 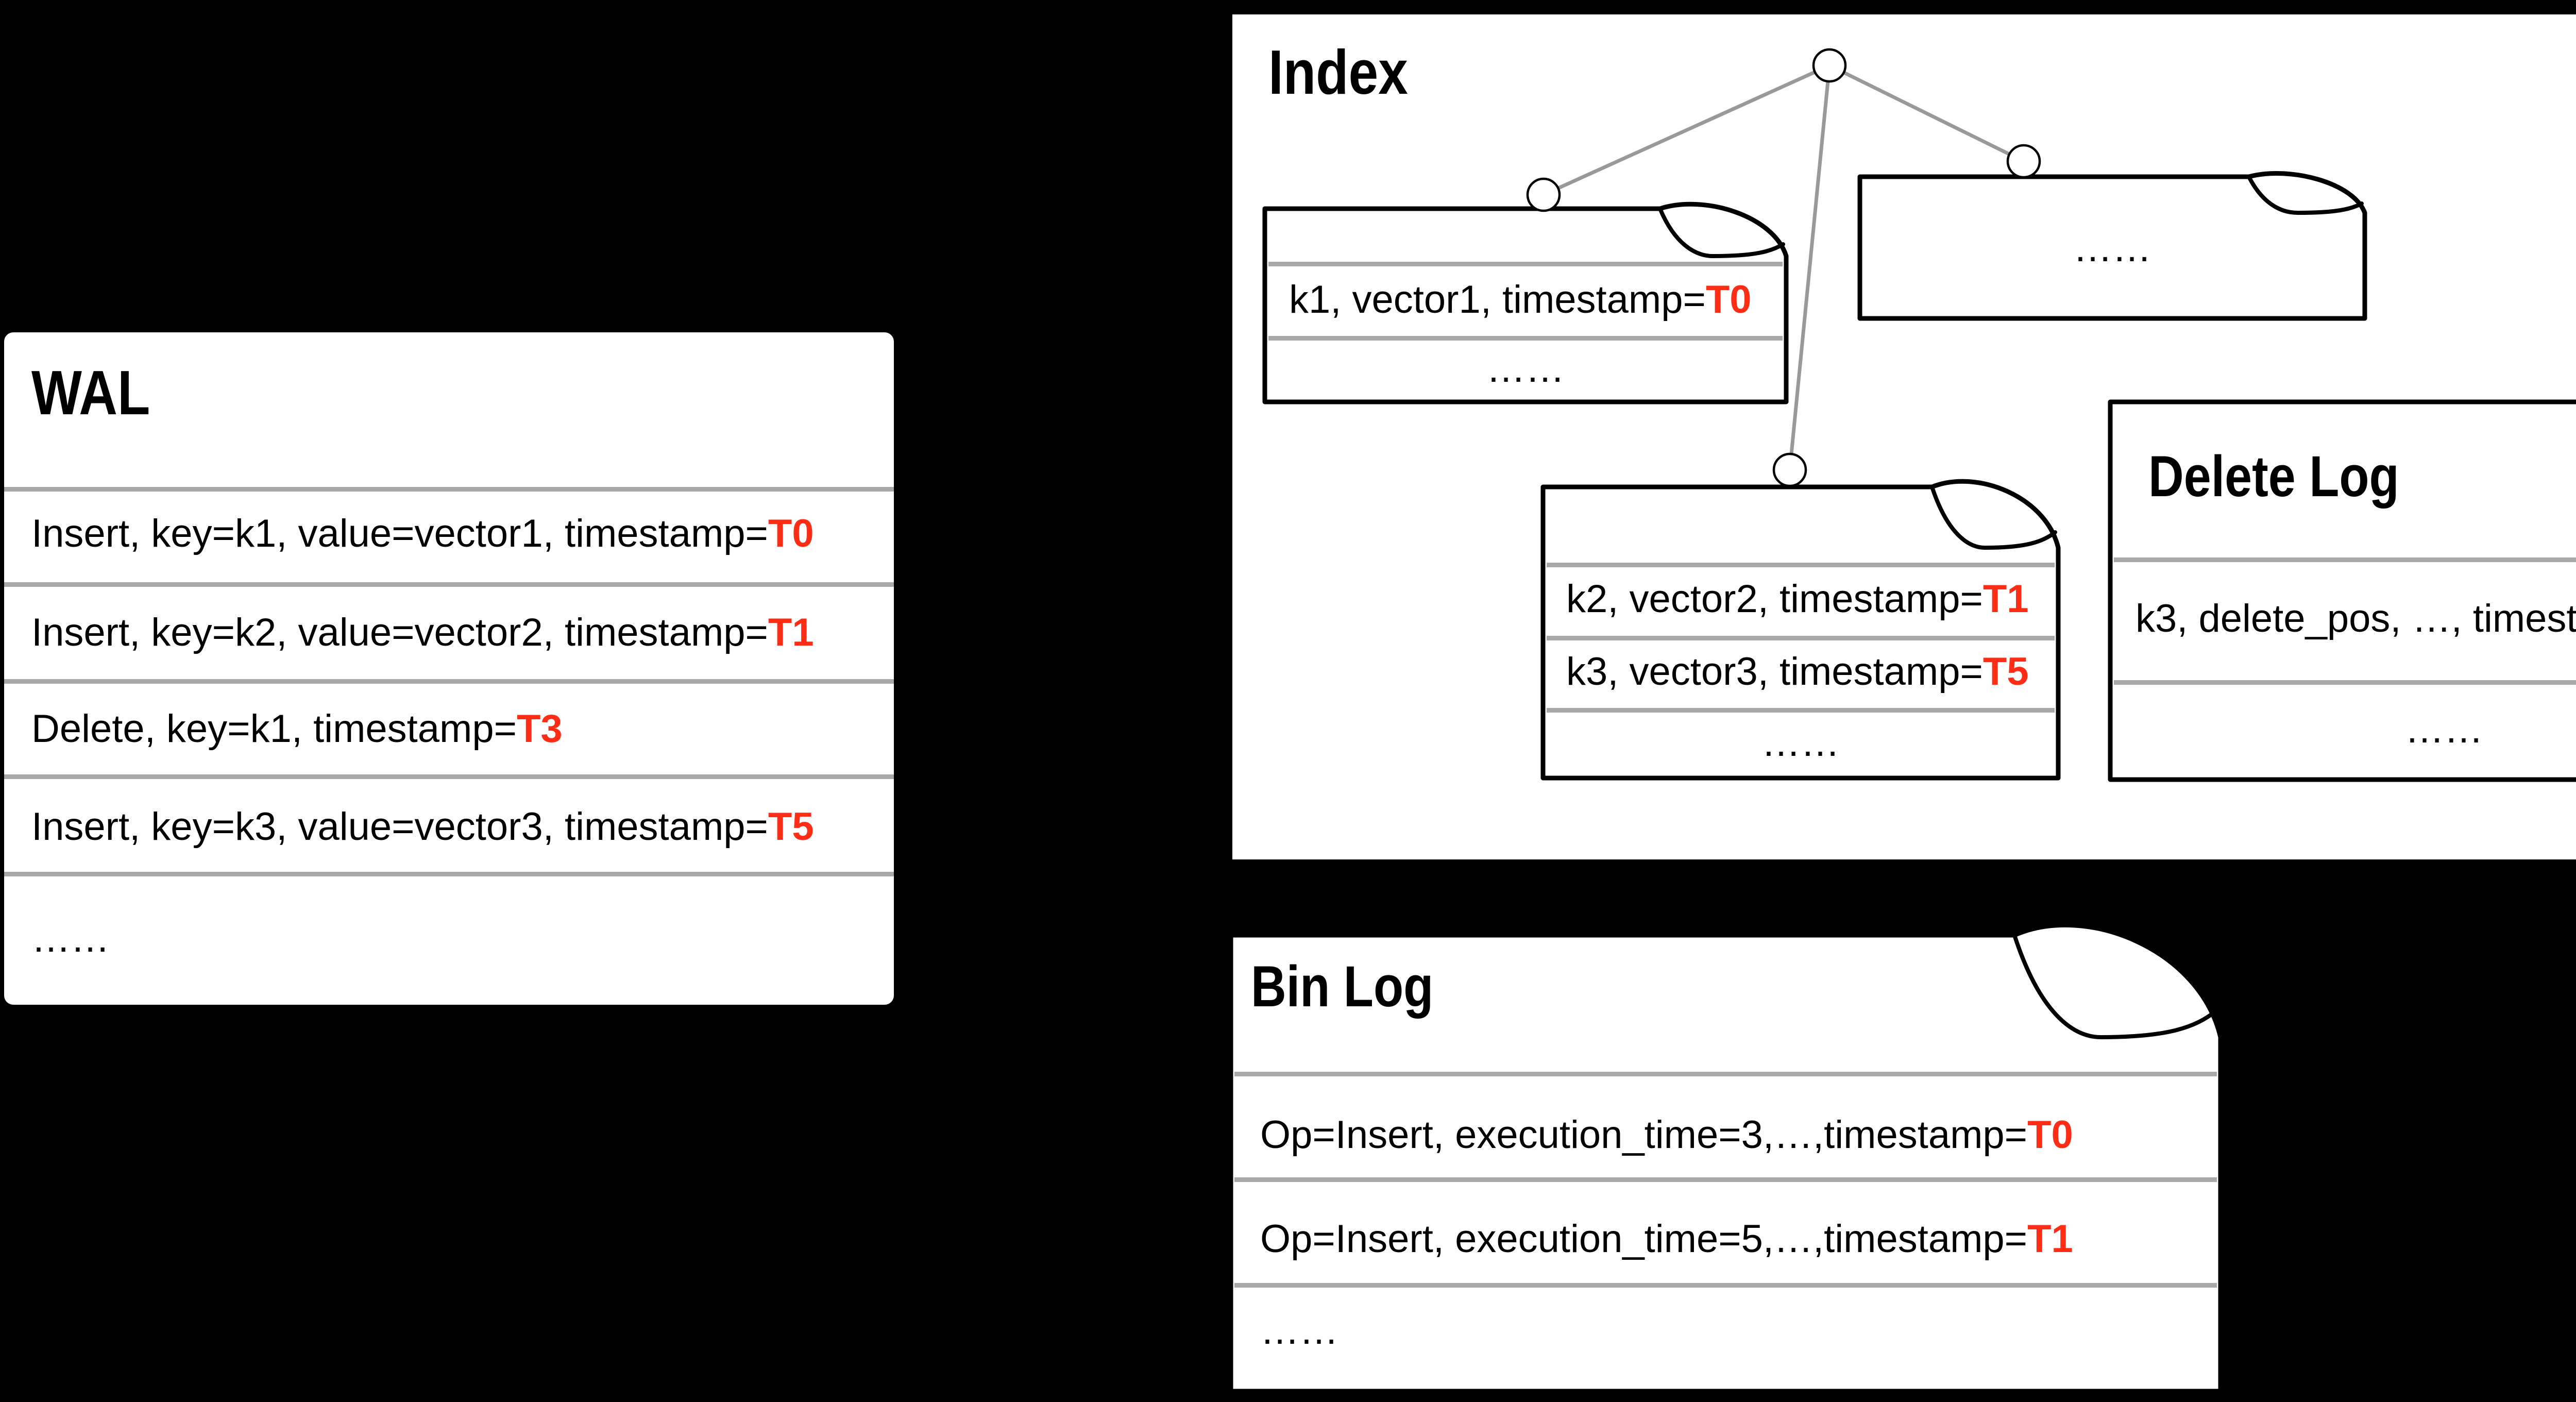 What do you see at coordinates (90, 393) in the screenshot?
I see `wal-title: WAL` at bounding box center [90, 393].